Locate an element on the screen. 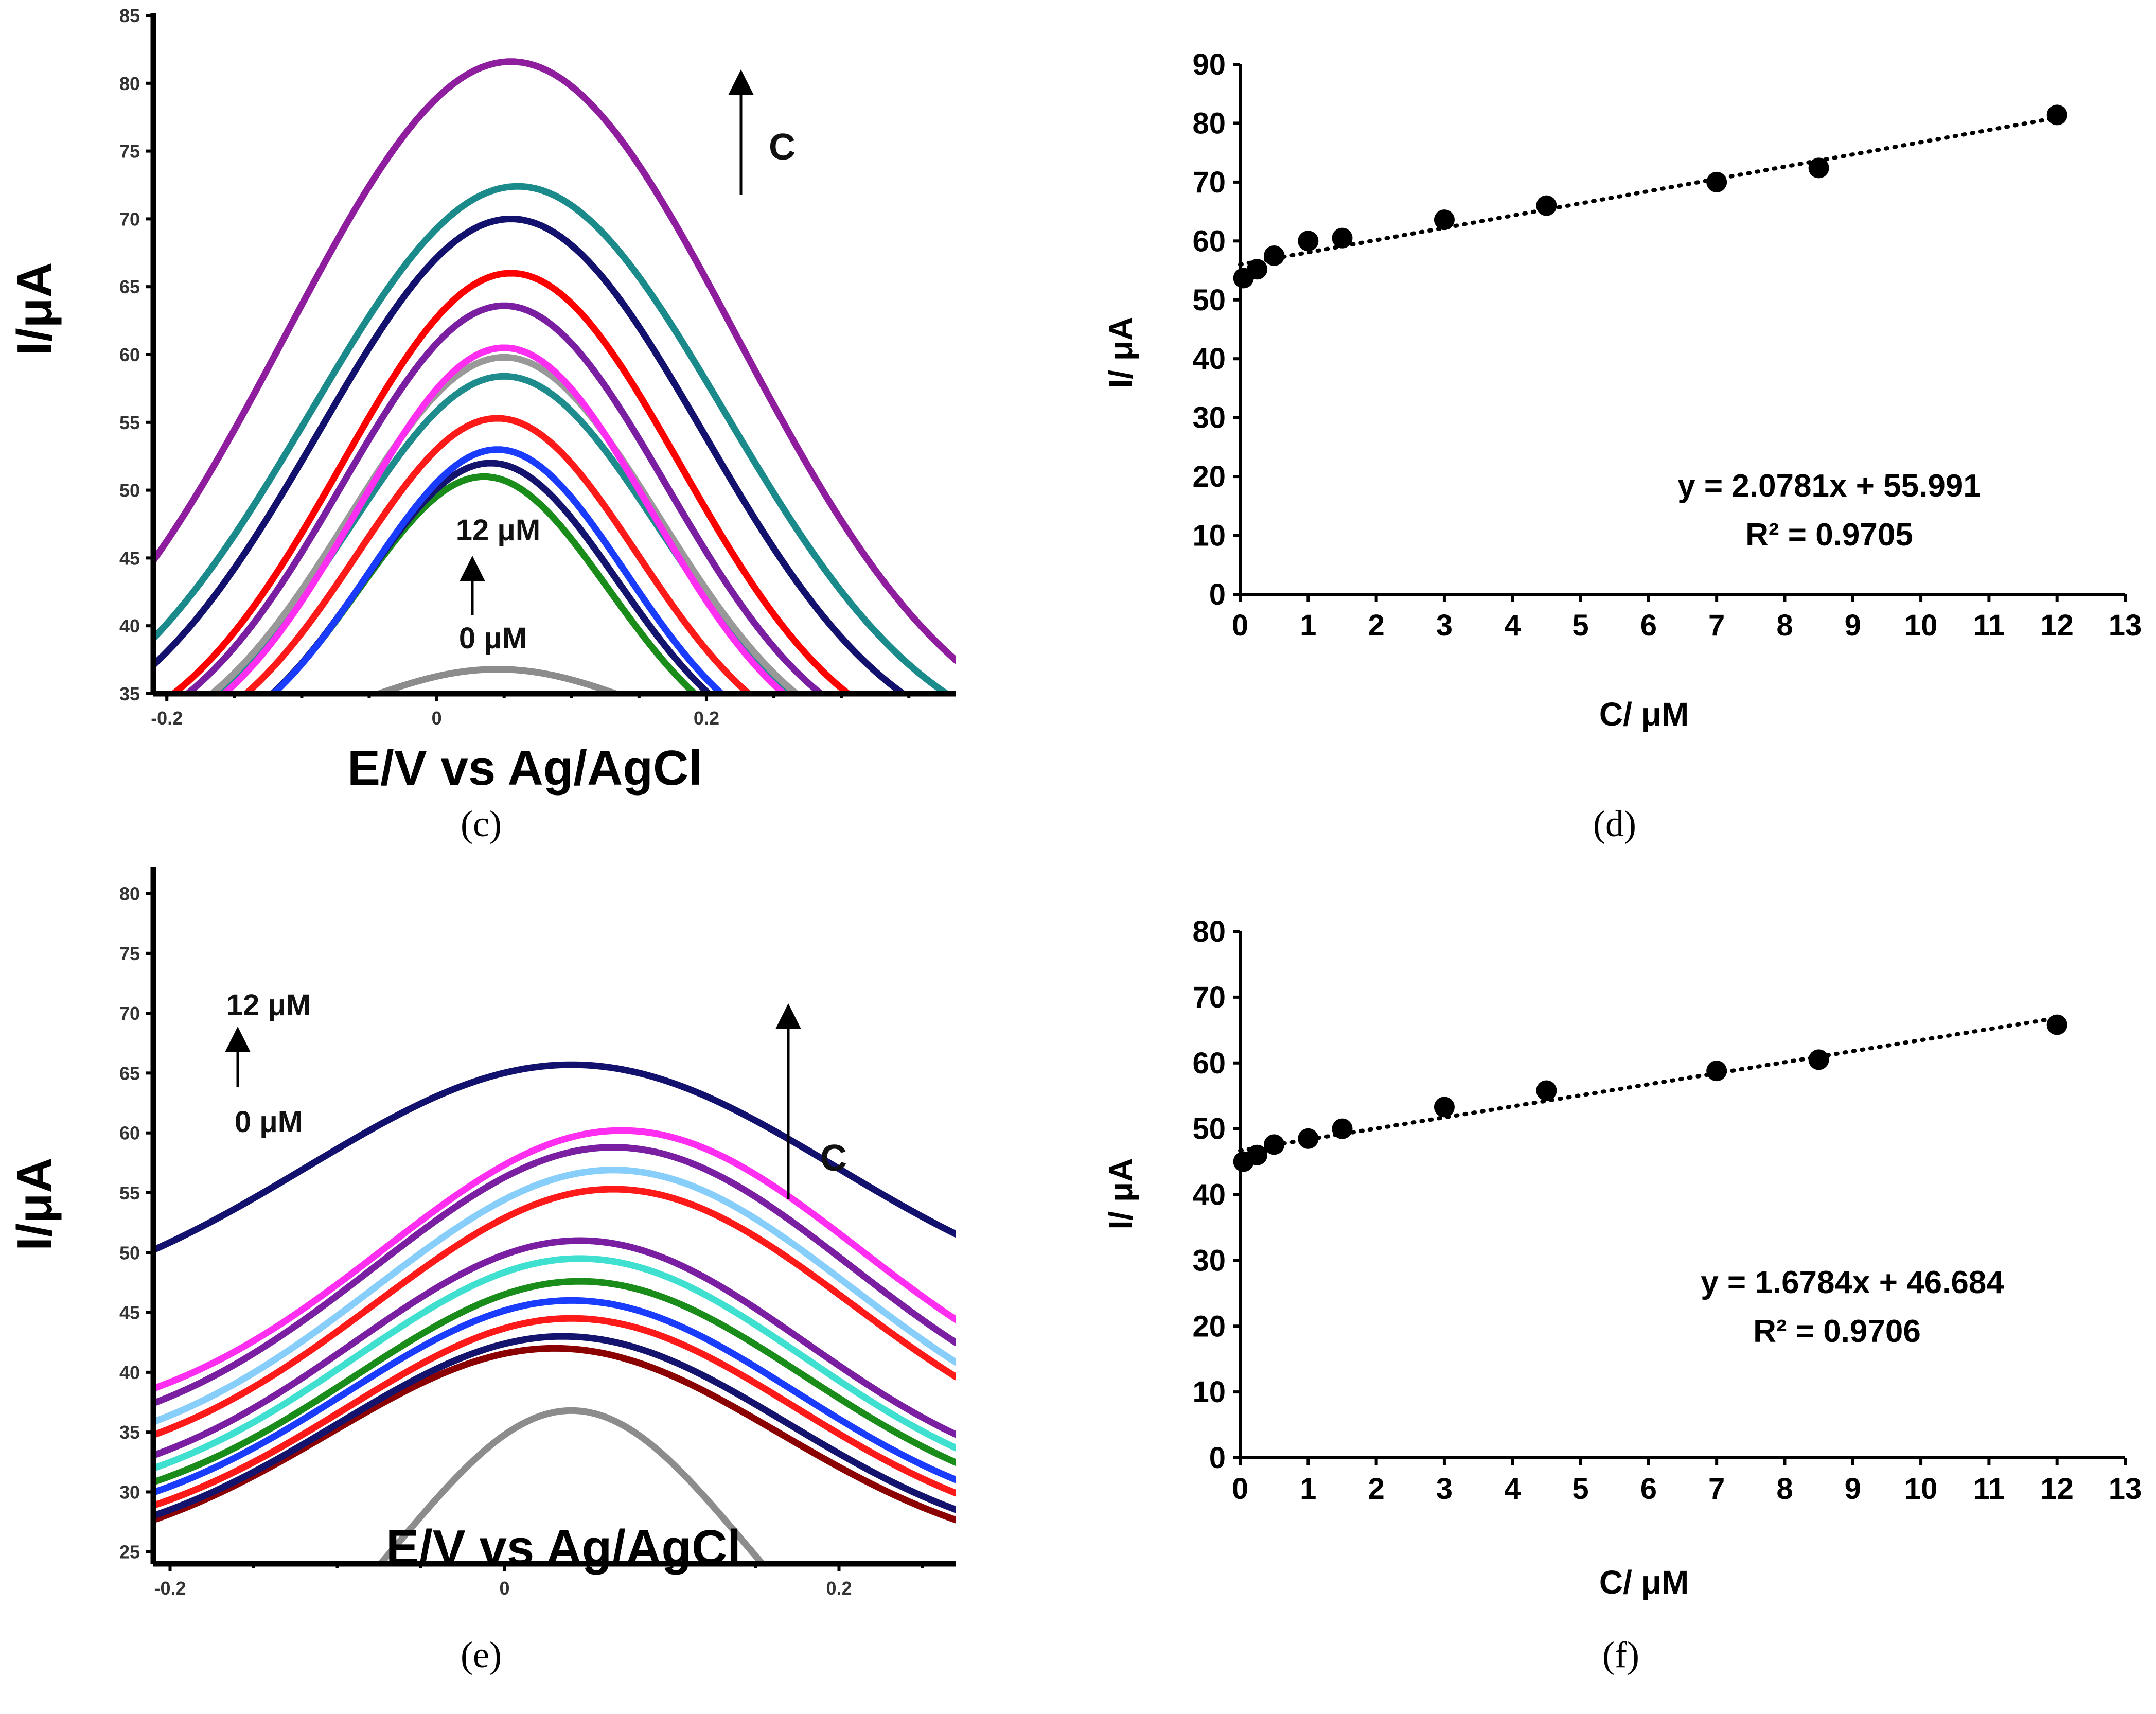 Image resolution: width=2156 pixels, height=1714 pixels. panel-d-xtick-label-6: 6 is located at coordinates (1648, 625).